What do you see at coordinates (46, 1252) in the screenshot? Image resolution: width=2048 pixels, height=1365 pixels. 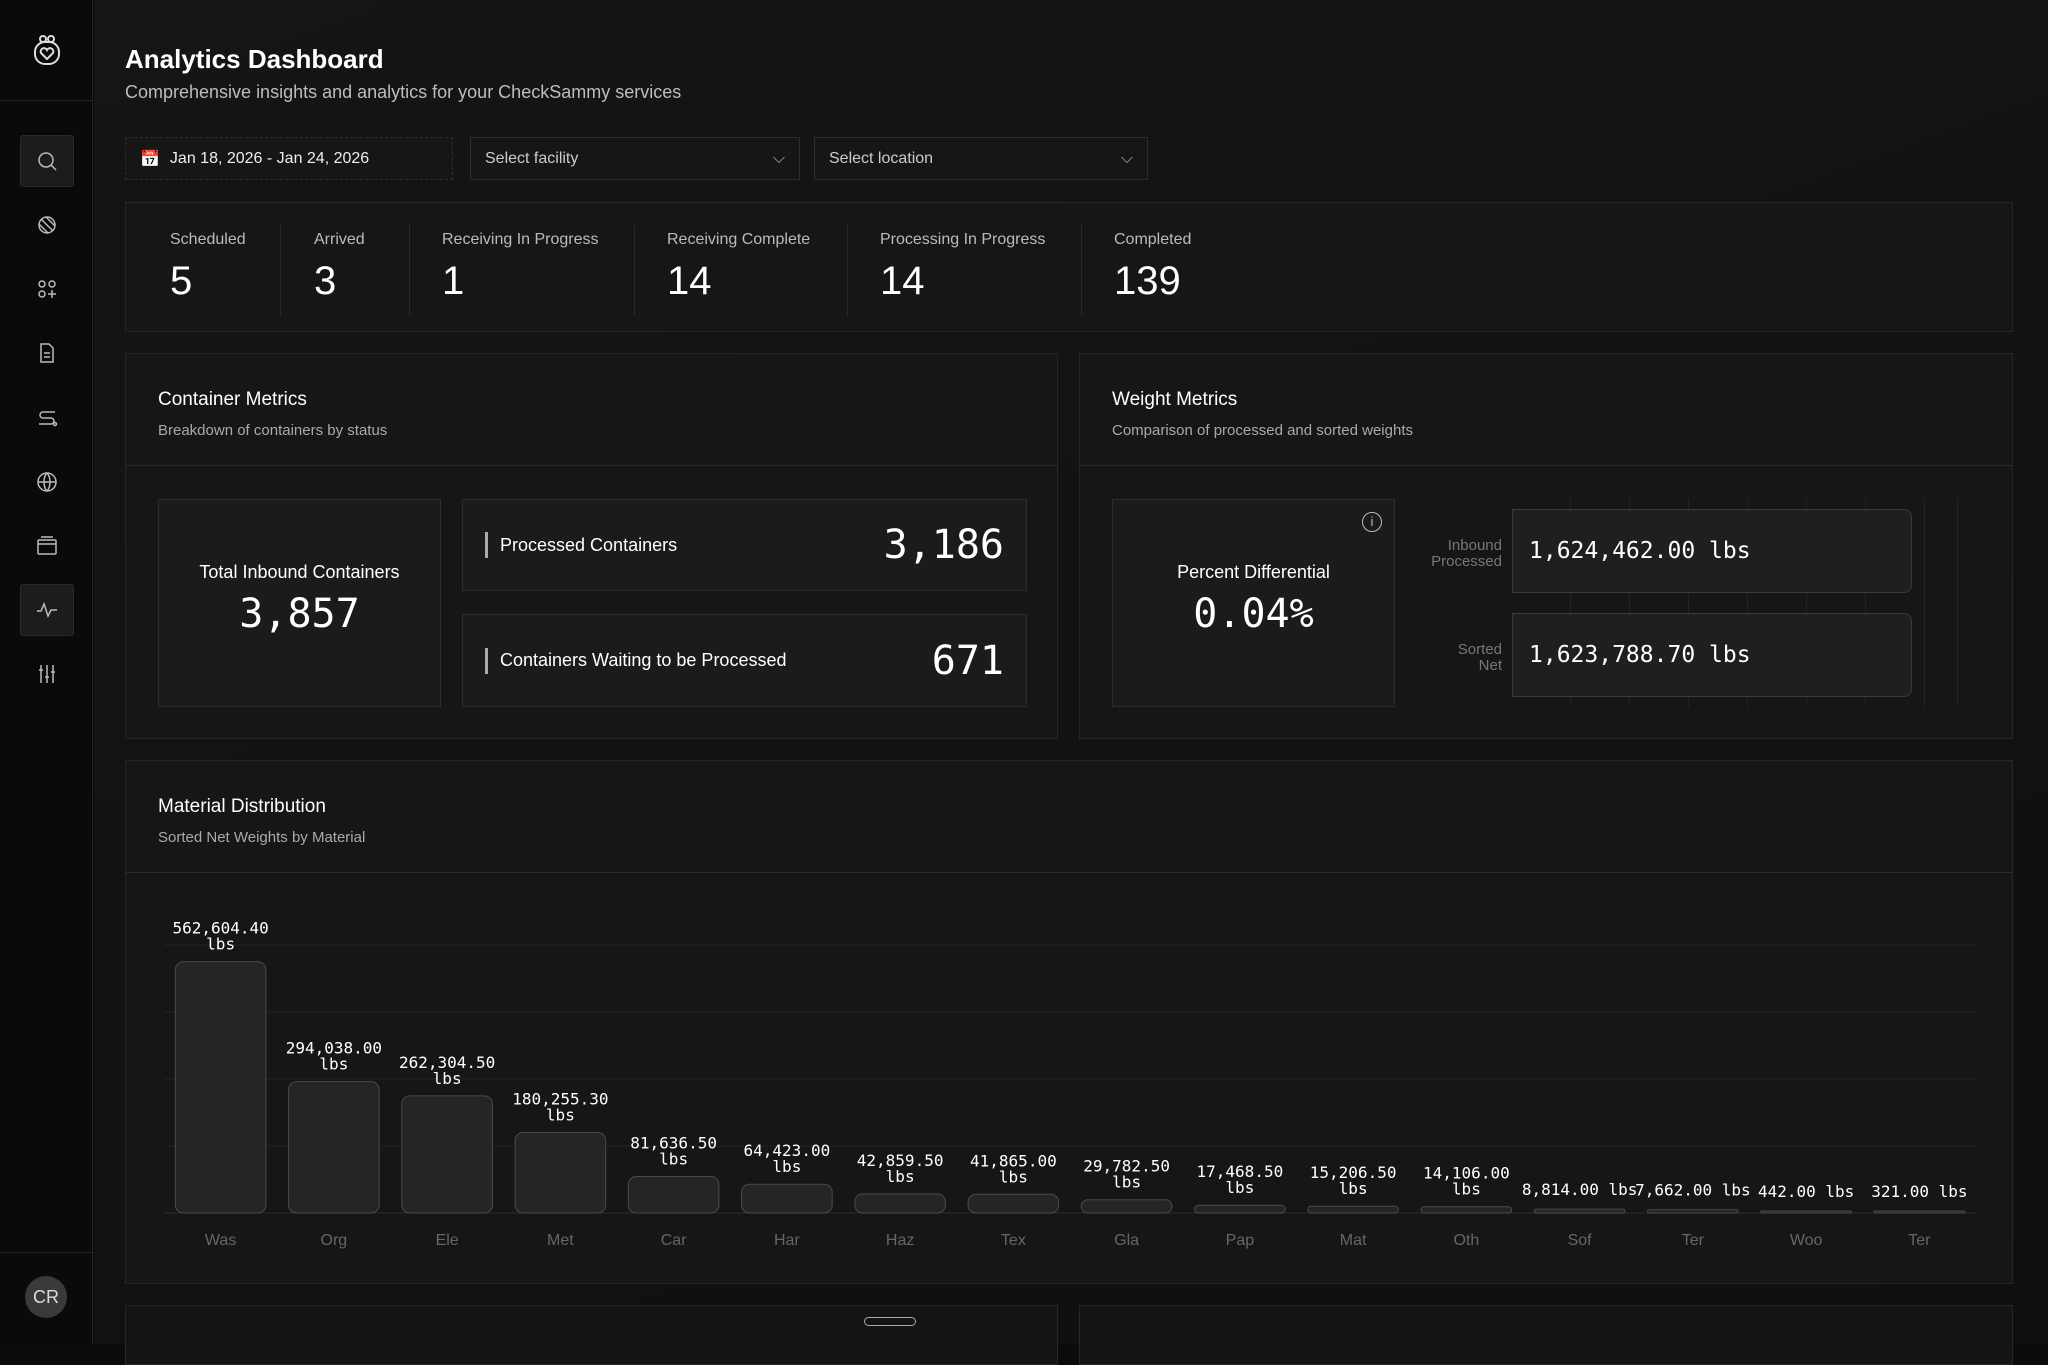 I see `sidebar-divider` at bounding box center [46, 1252].